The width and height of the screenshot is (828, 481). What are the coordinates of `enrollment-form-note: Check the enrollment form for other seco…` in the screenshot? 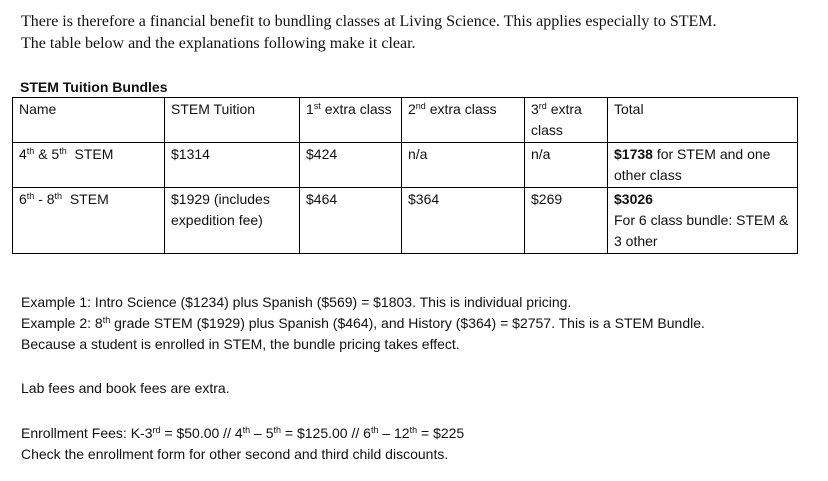 It's located at (235, 454).